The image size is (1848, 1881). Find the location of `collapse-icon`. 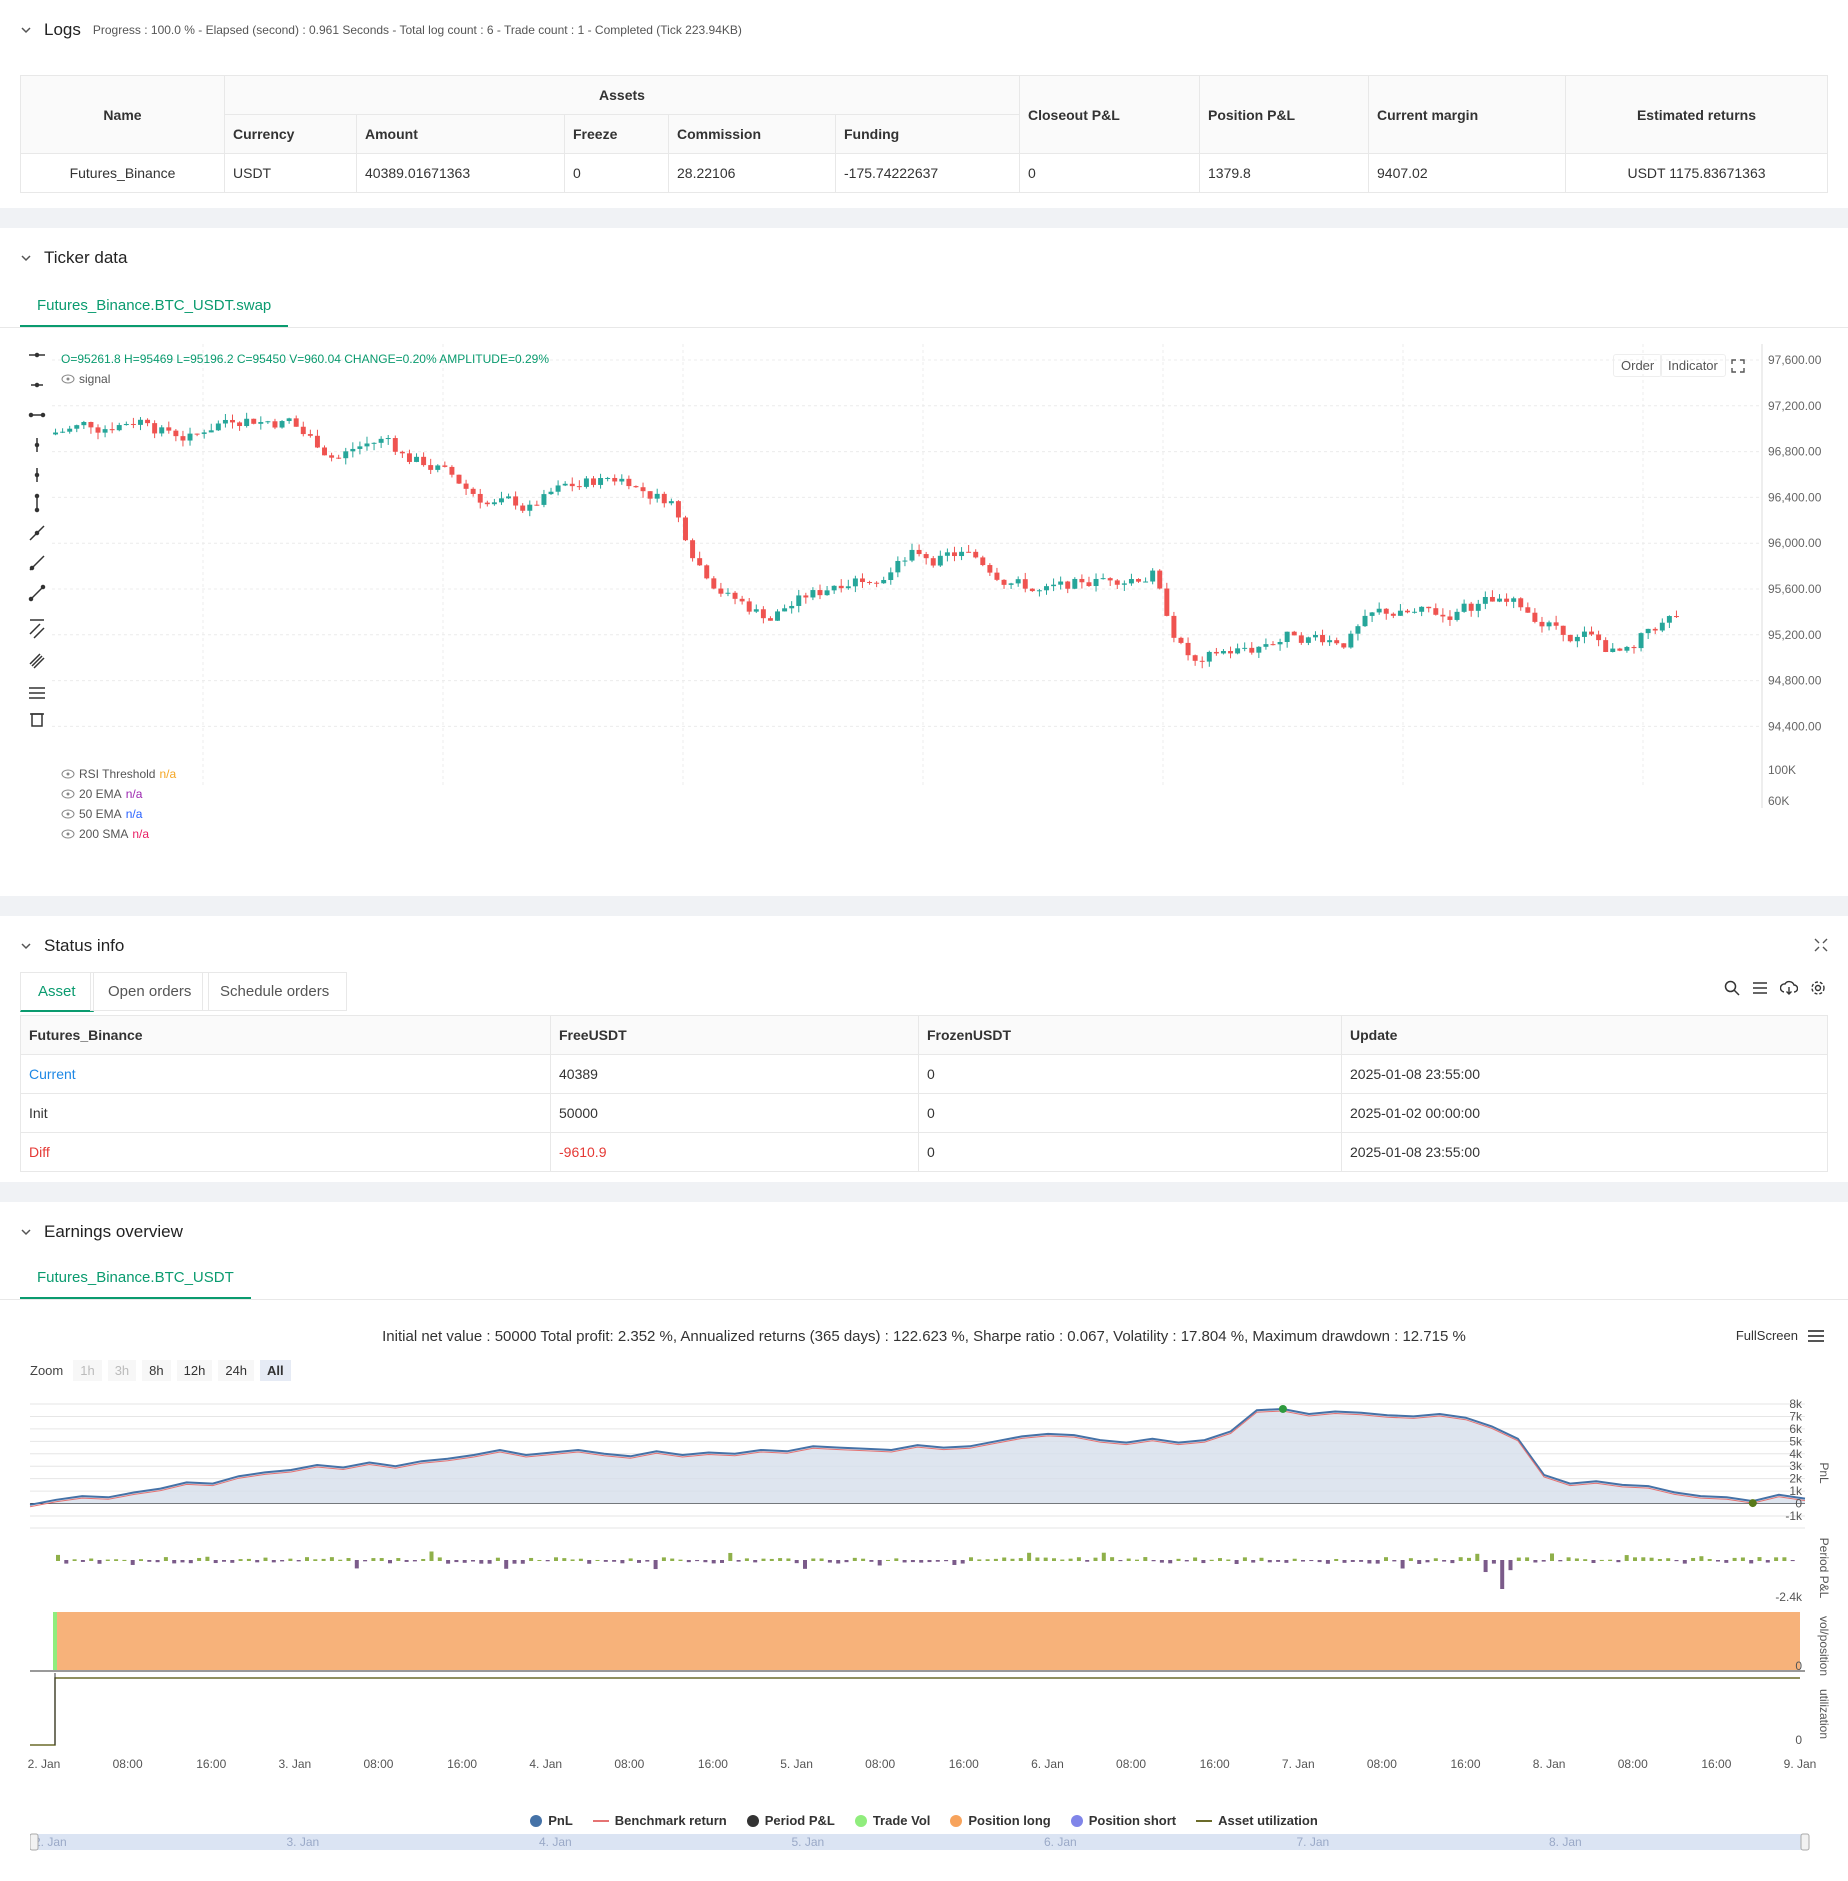

collapse-icon is located at coordinates (1821, 945).